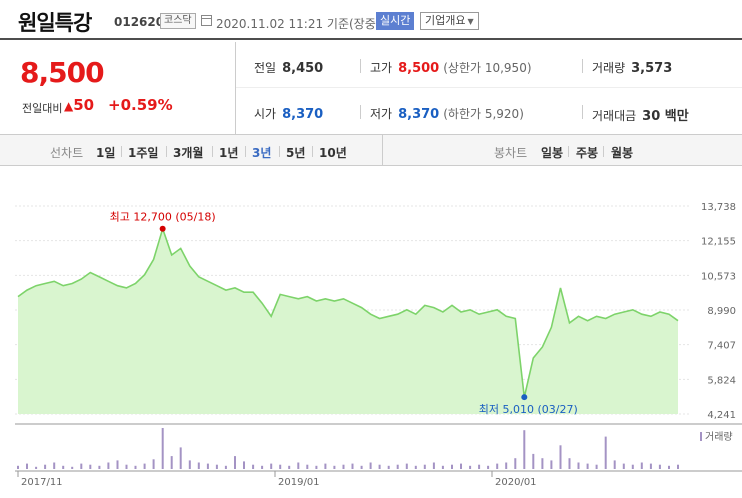 The image size is (742, 498). I want to click on tab-3m: 3개월, so click(188, 153).